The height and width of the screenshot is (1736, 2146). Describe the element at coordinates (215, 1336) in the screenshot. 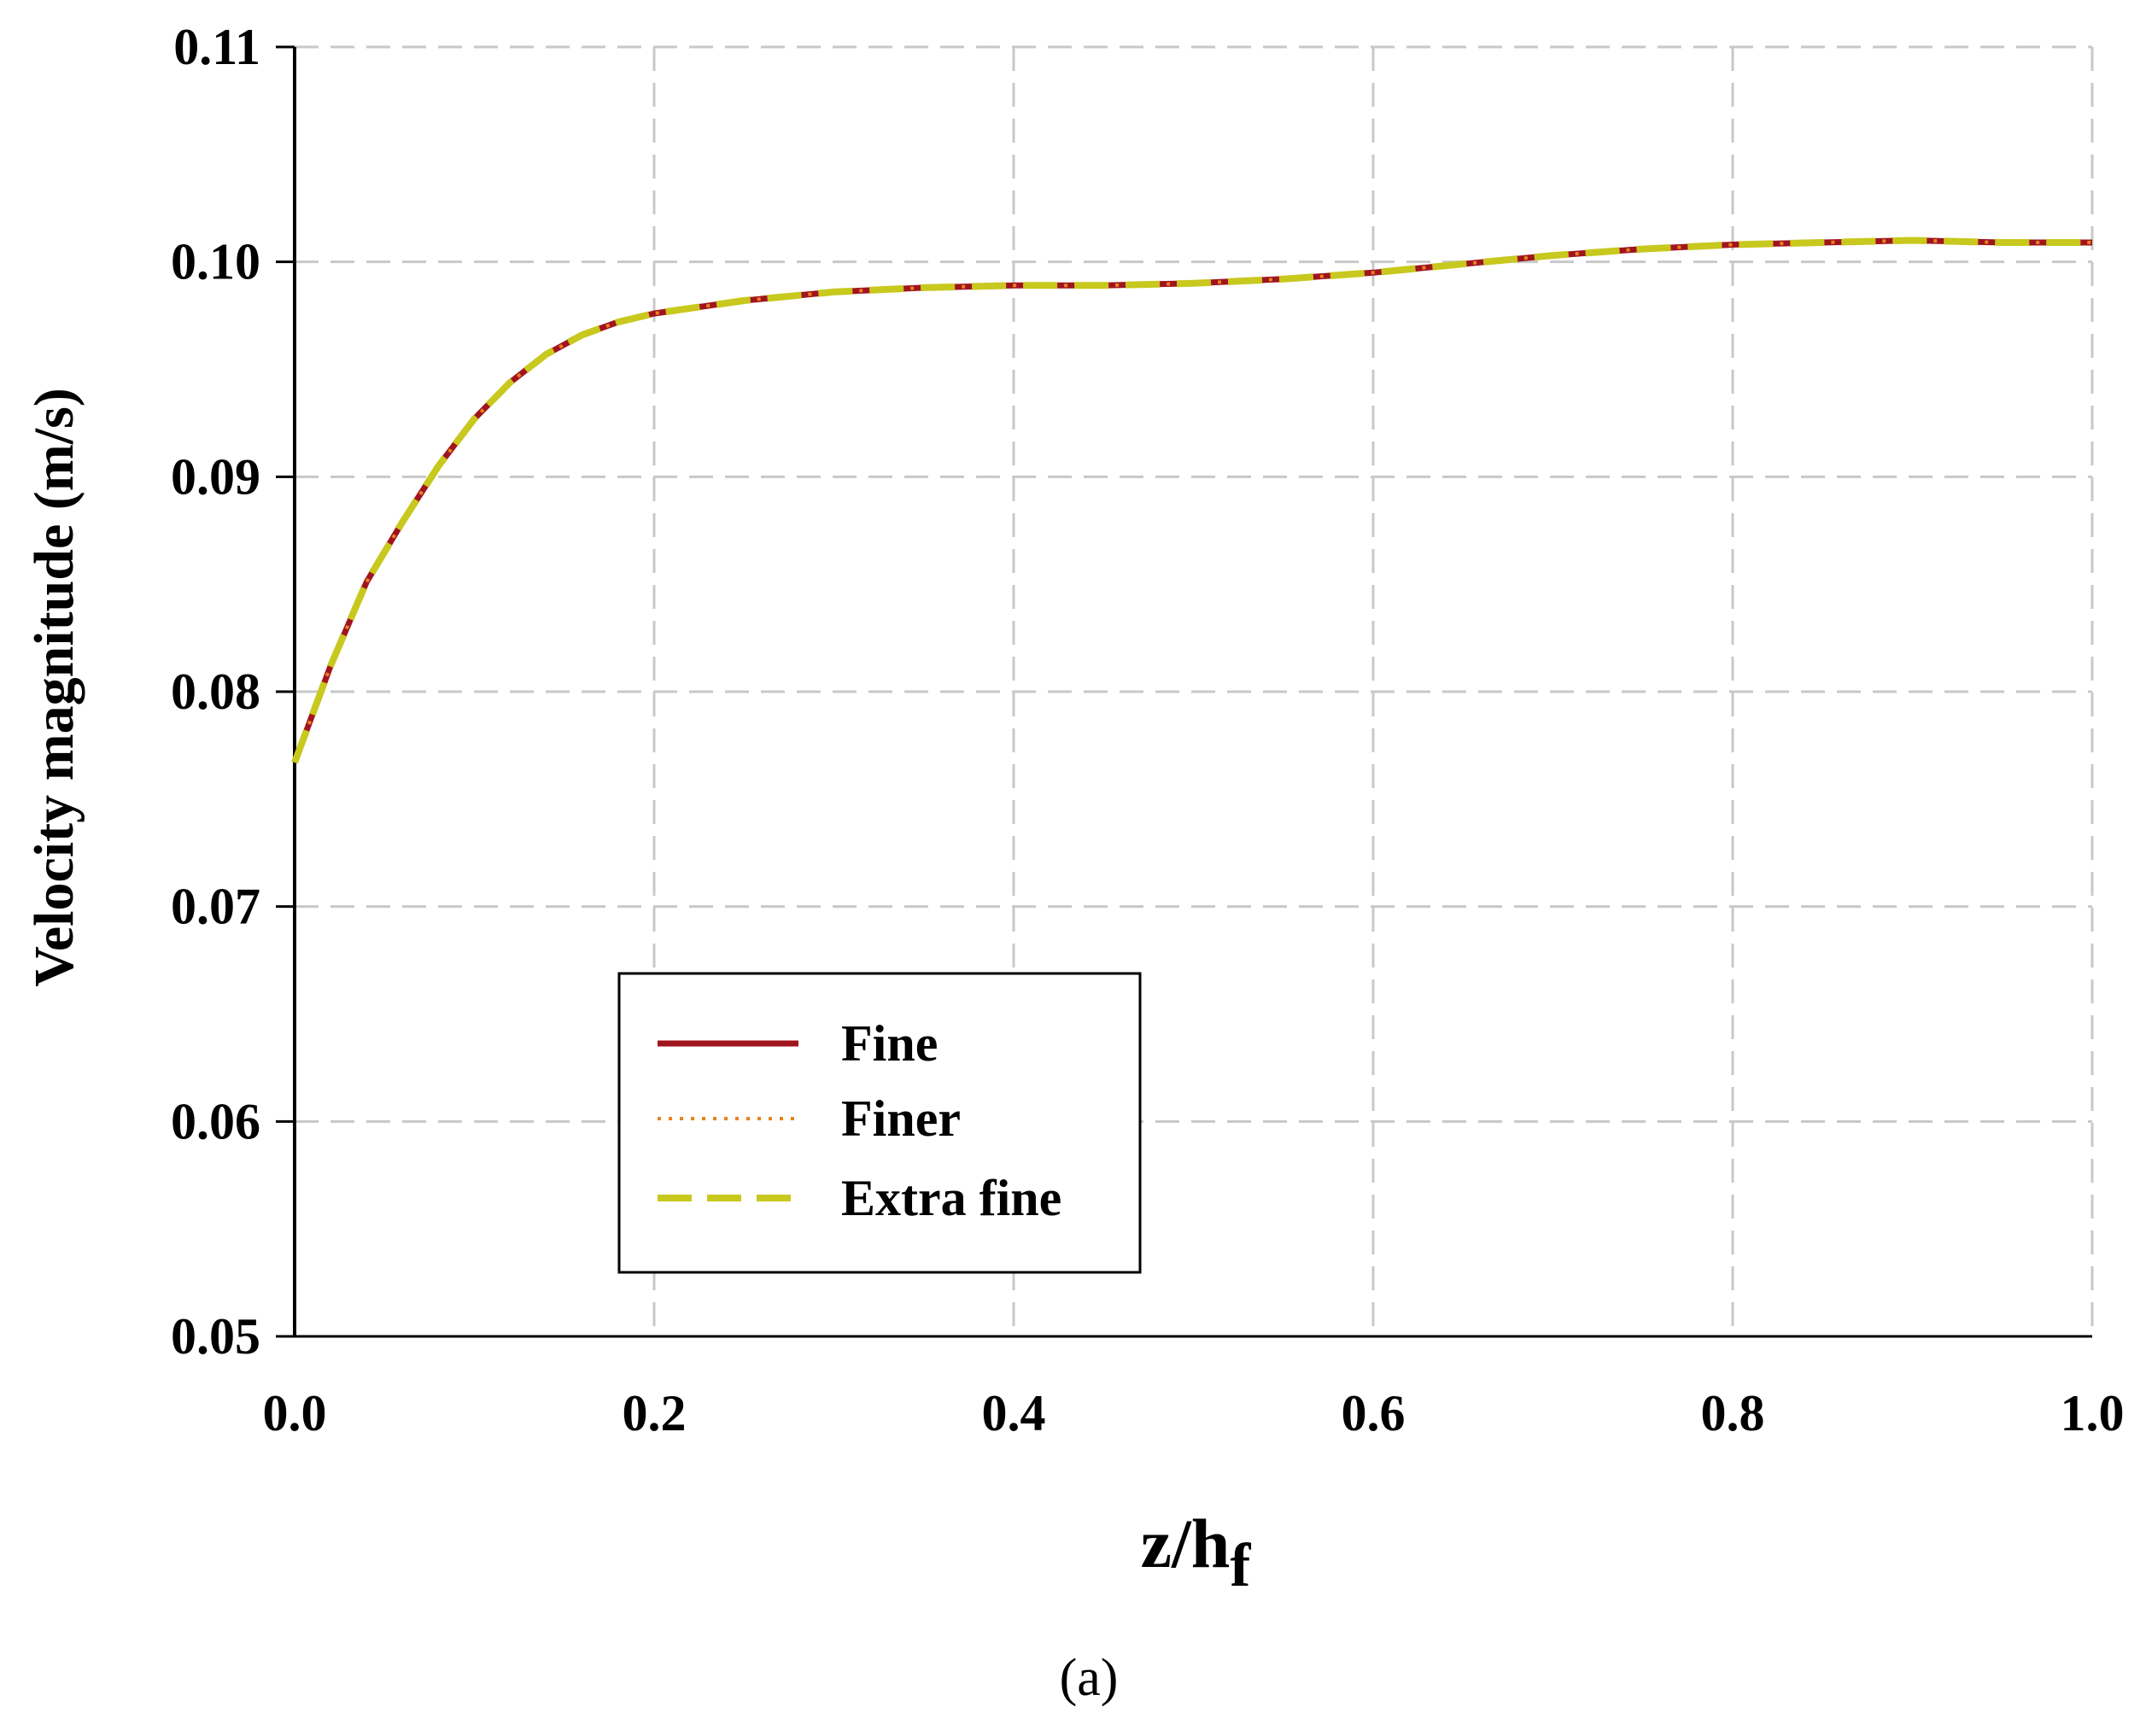

I see `y-tick-label: 0.05` at that location.